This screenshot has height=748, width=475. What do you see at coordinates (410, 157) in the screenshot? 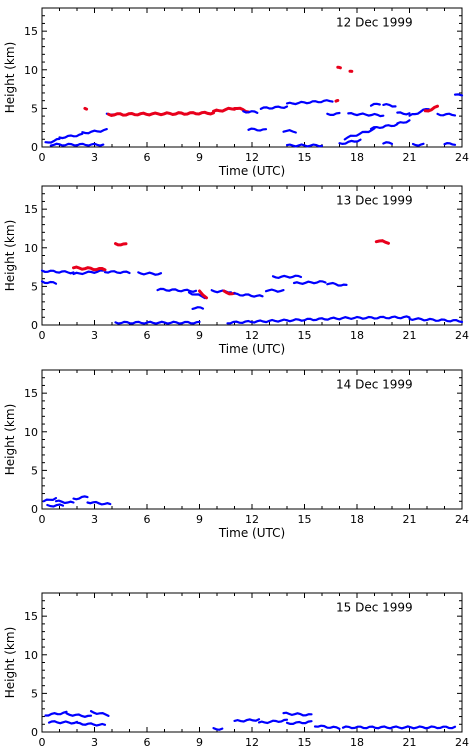
I see `x-tick-label: 21` at bounding box center [410, 157].